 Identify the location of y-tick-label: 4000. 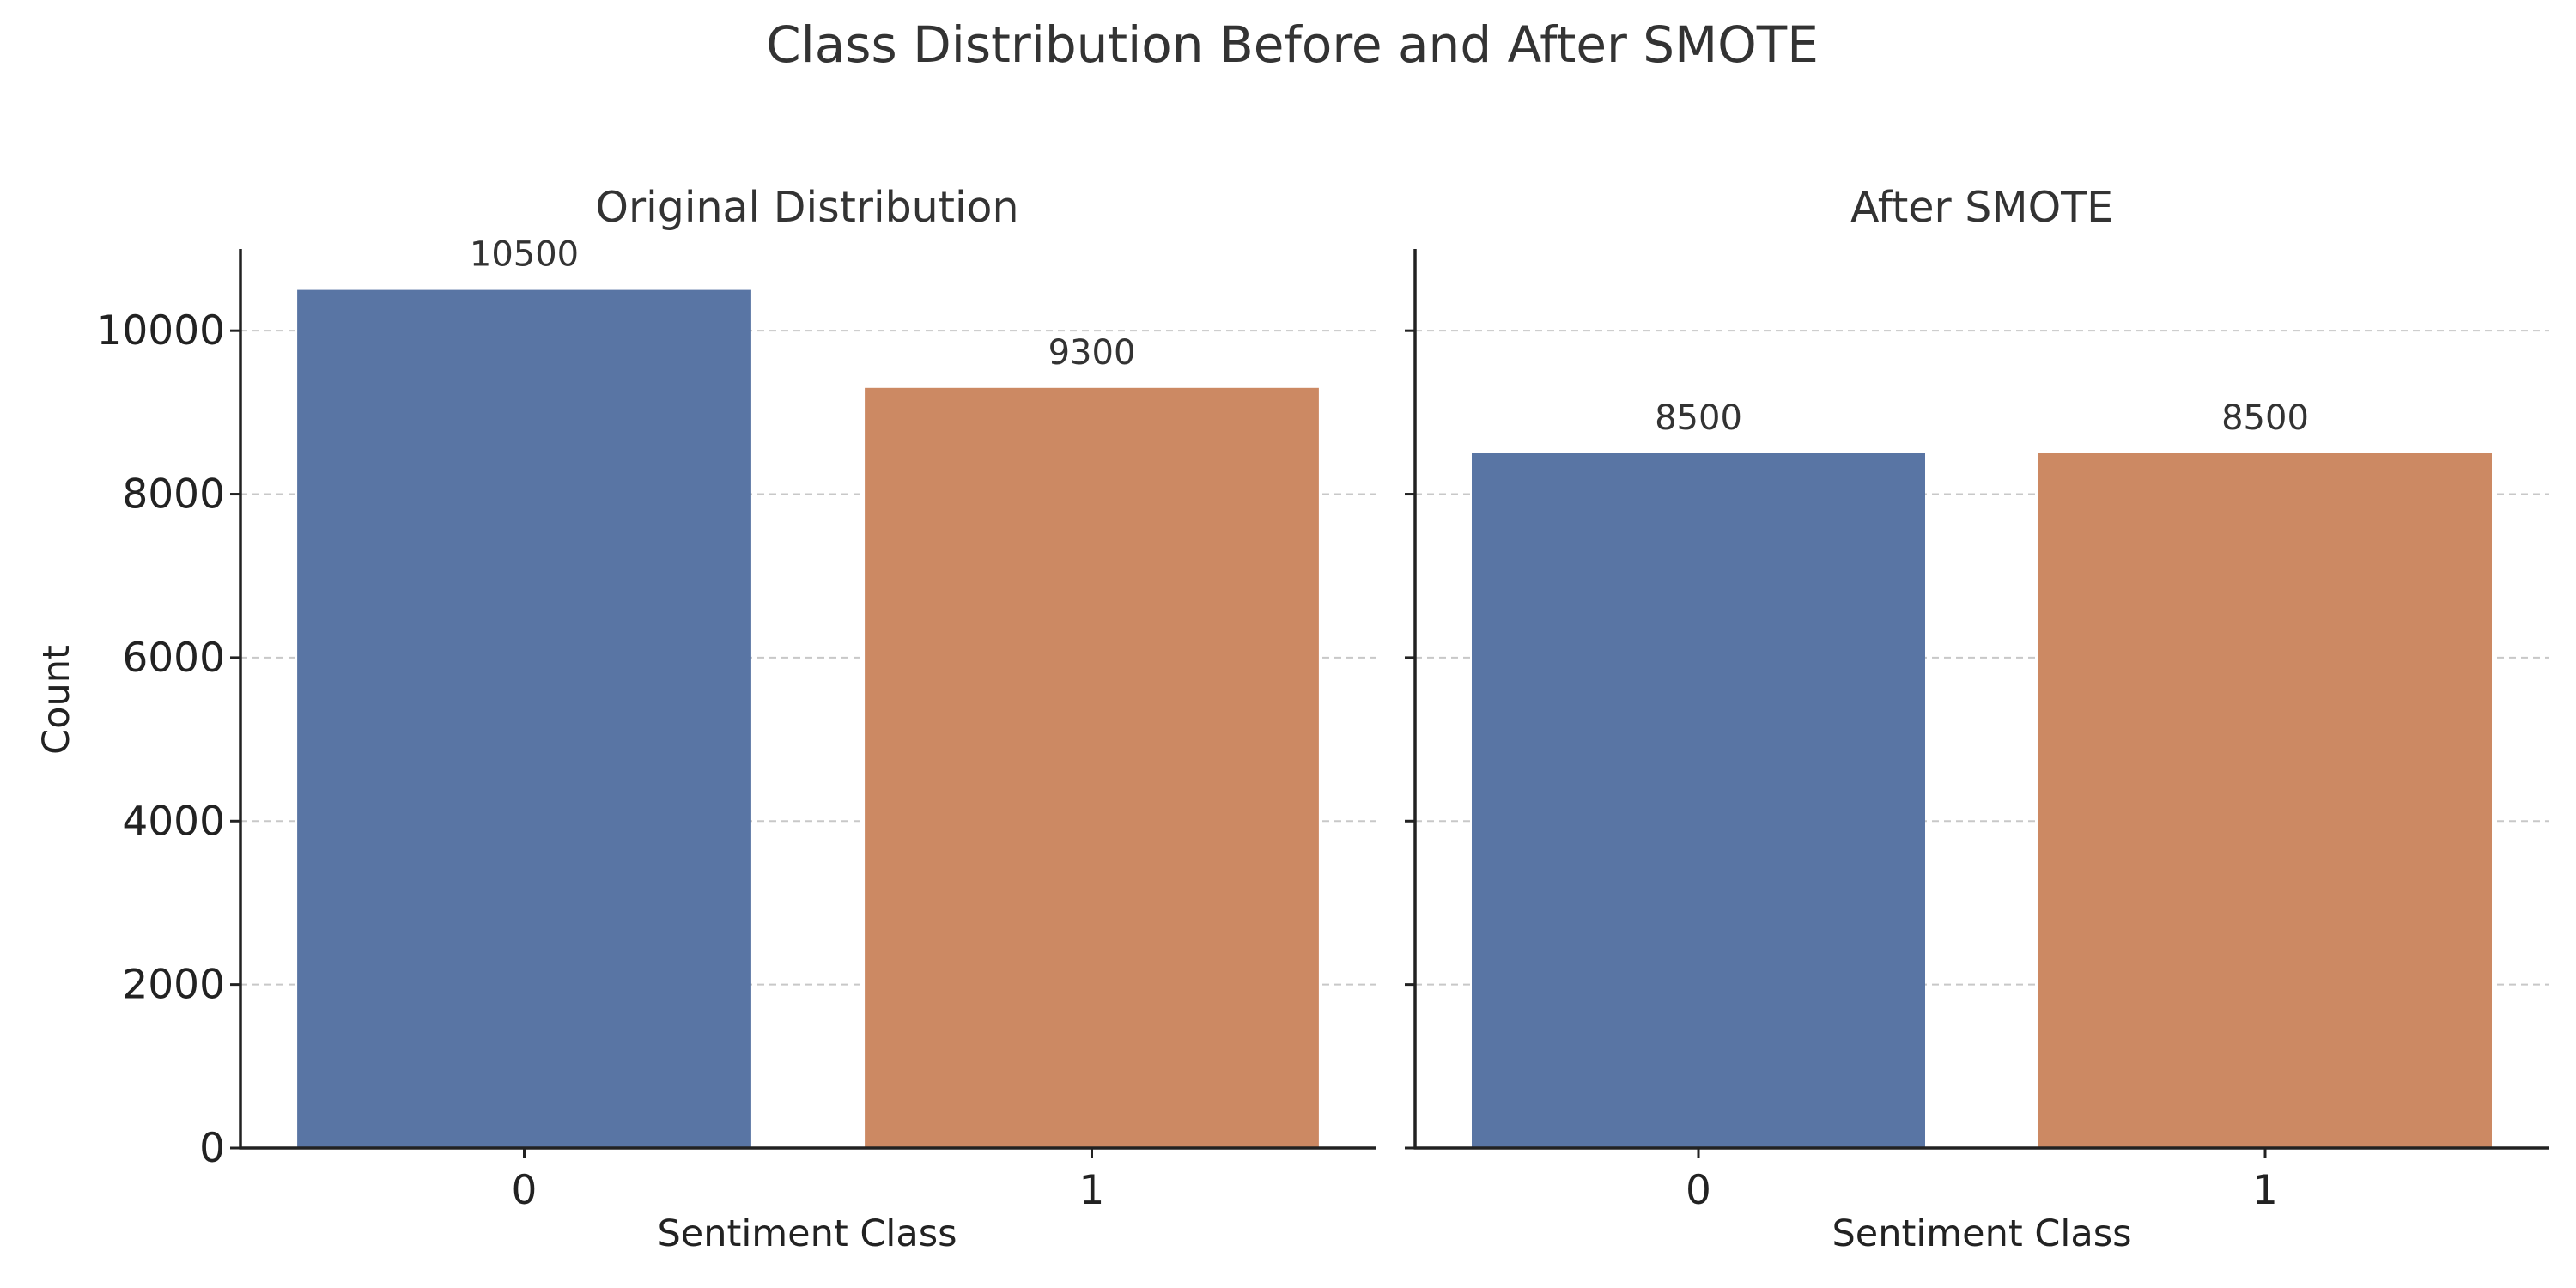
(174, 821).